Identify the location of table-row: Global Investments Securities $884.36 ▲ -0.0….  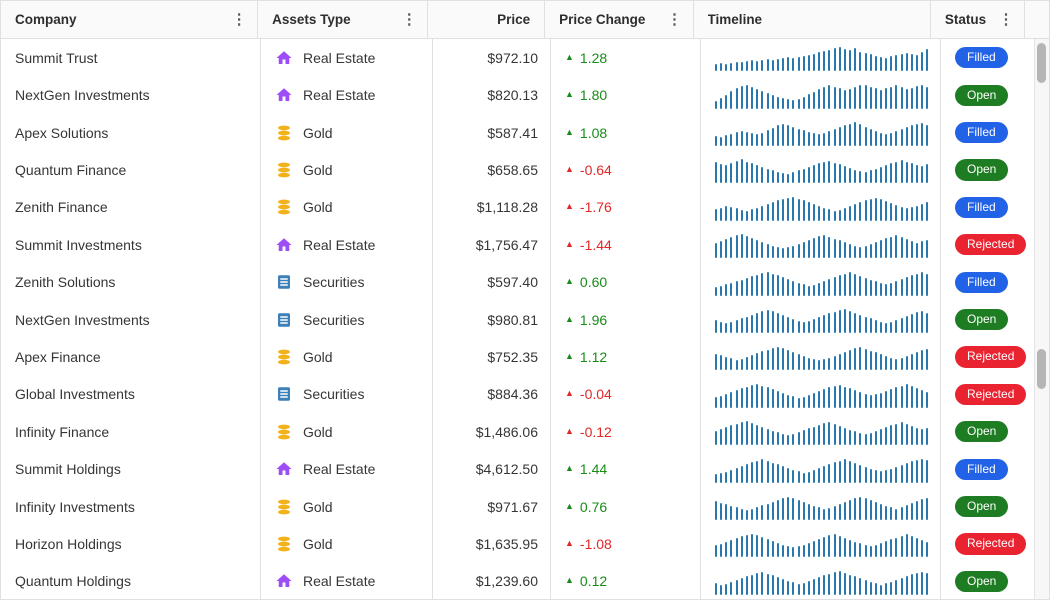
(518, 394).